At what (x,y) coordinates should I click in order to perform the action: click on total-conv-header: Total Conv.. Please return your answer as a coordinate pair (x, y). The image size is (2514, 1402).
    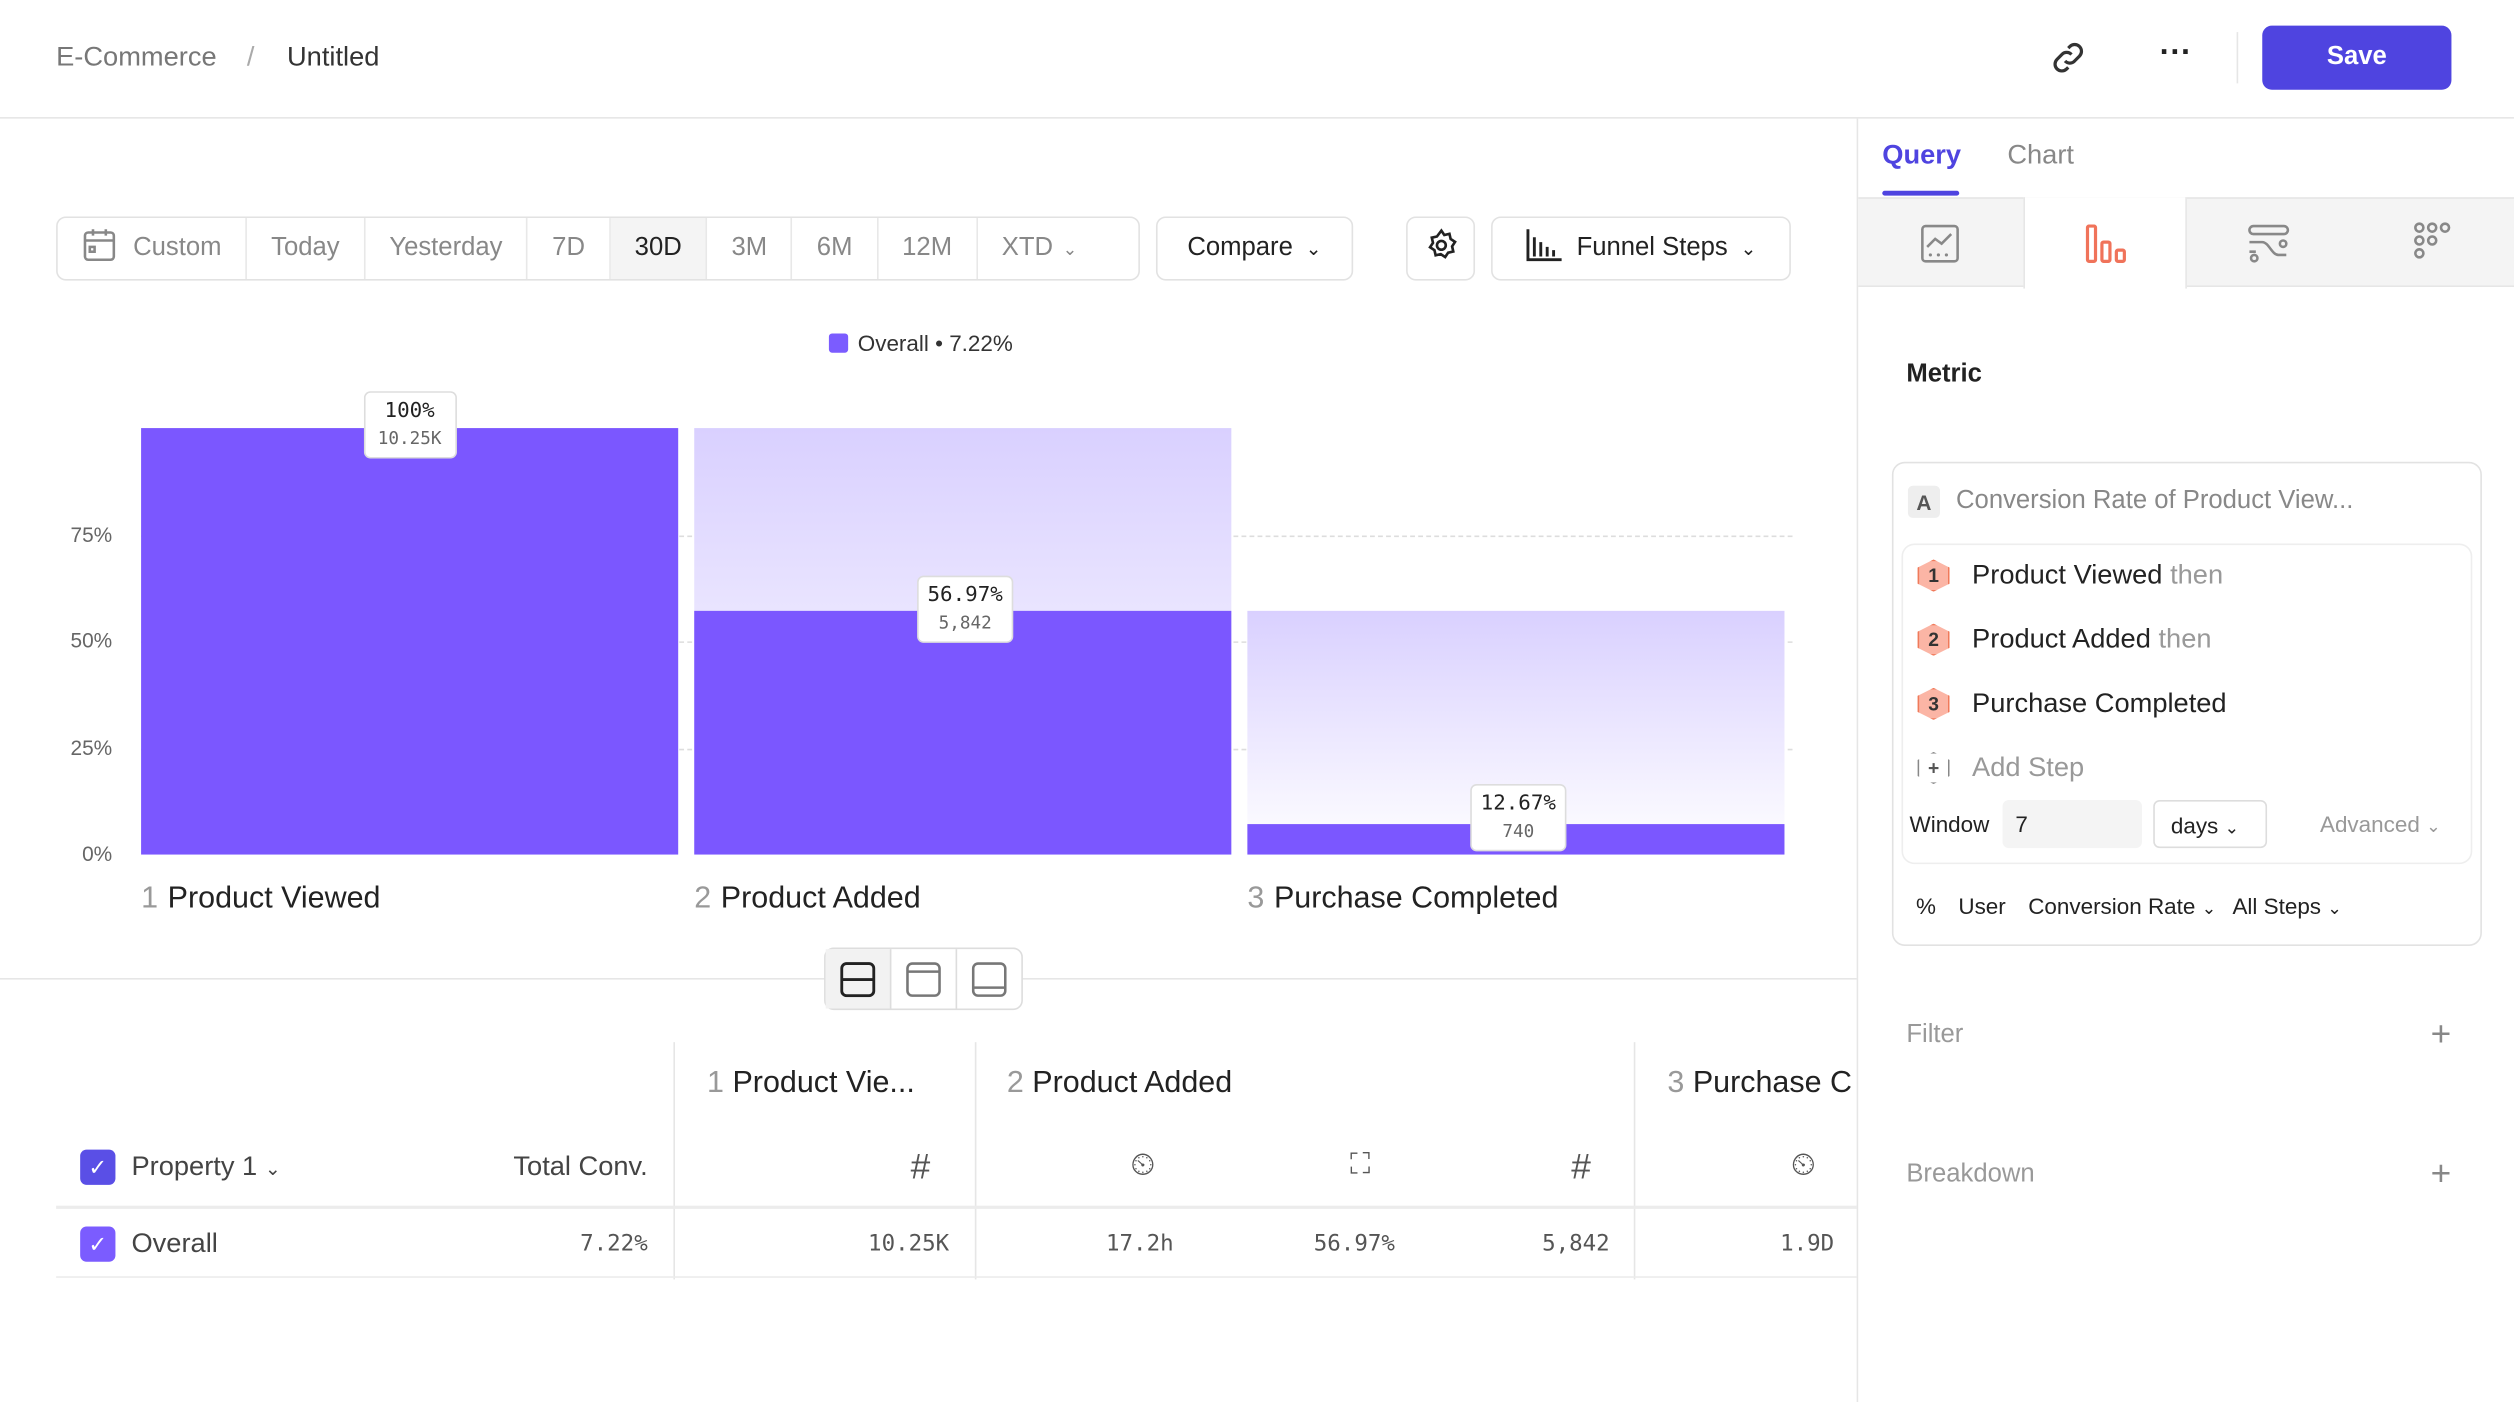
    Looking at the image, I should click on (580, 1166).